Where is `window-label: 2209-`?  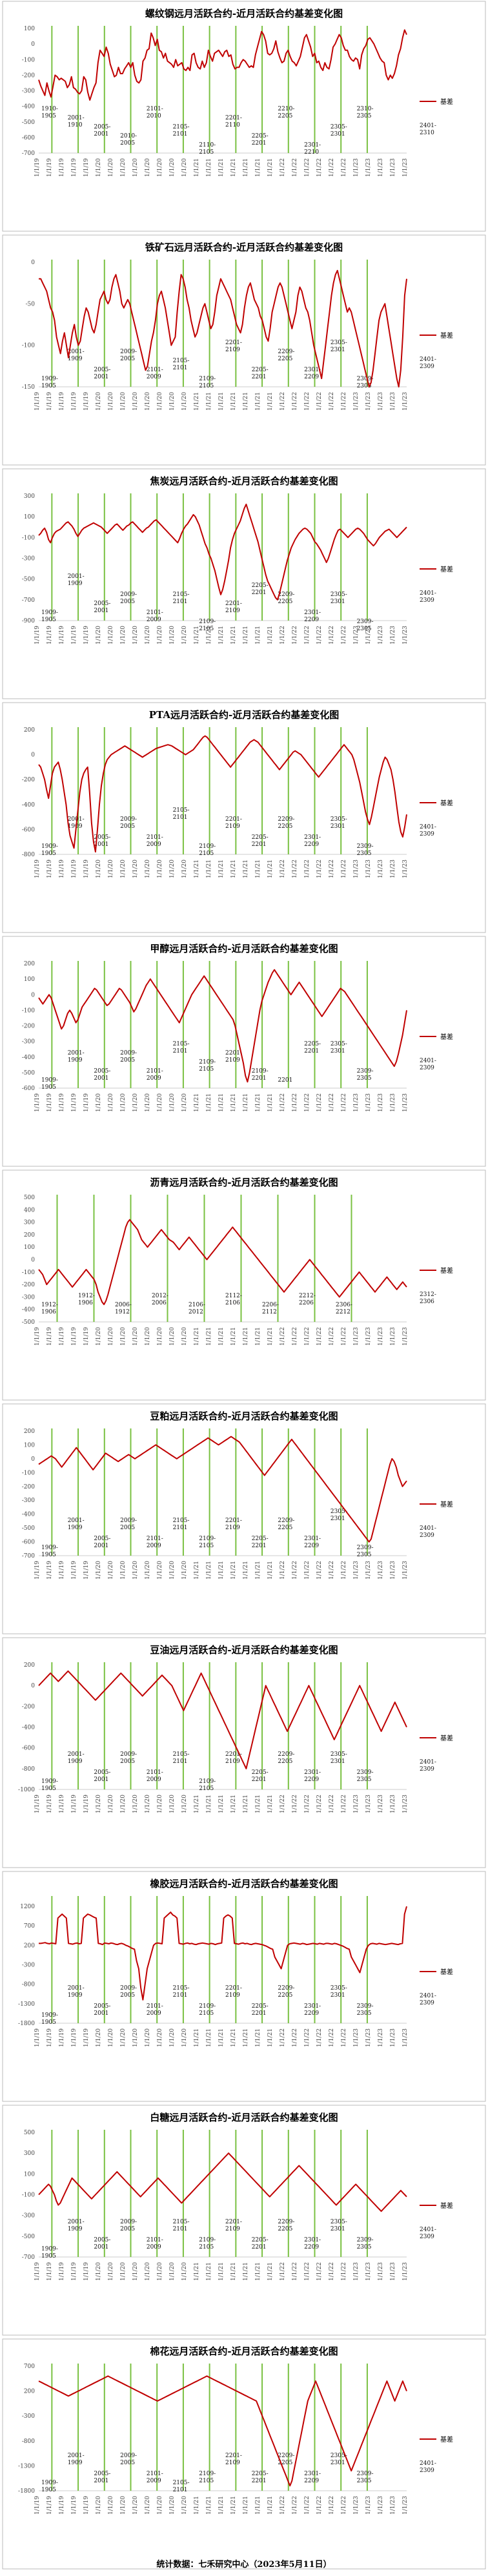 window-label: 2209- is located at coordinates (286, 1754).